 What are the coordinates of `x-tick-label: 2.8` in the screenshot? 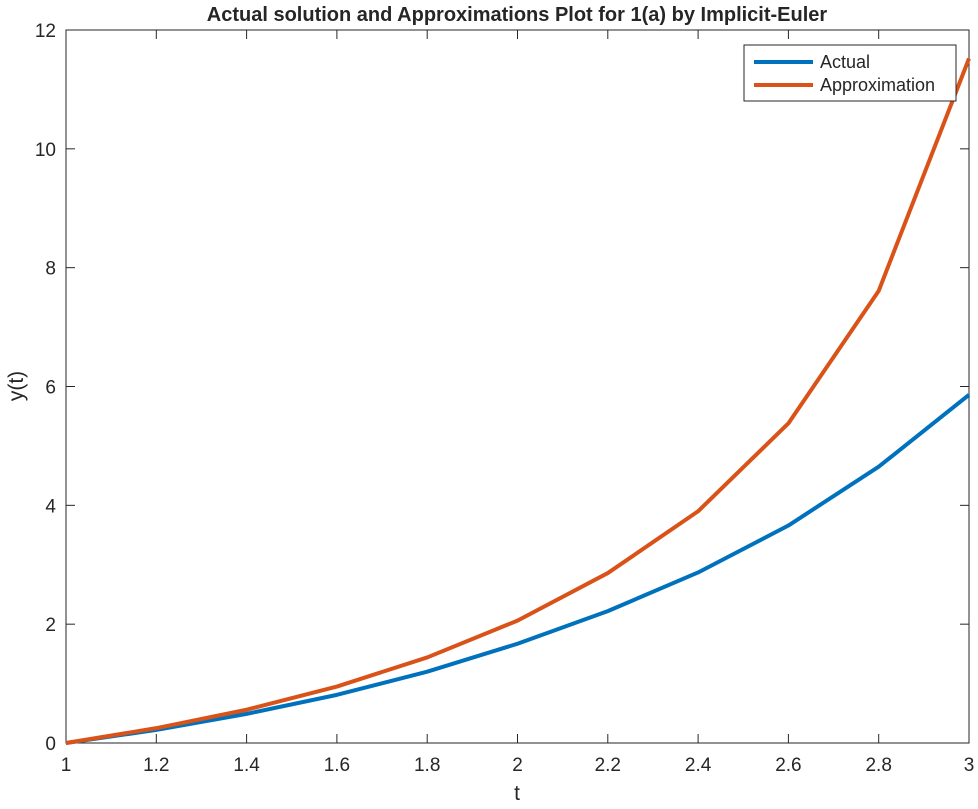 It's located at (878, 765).